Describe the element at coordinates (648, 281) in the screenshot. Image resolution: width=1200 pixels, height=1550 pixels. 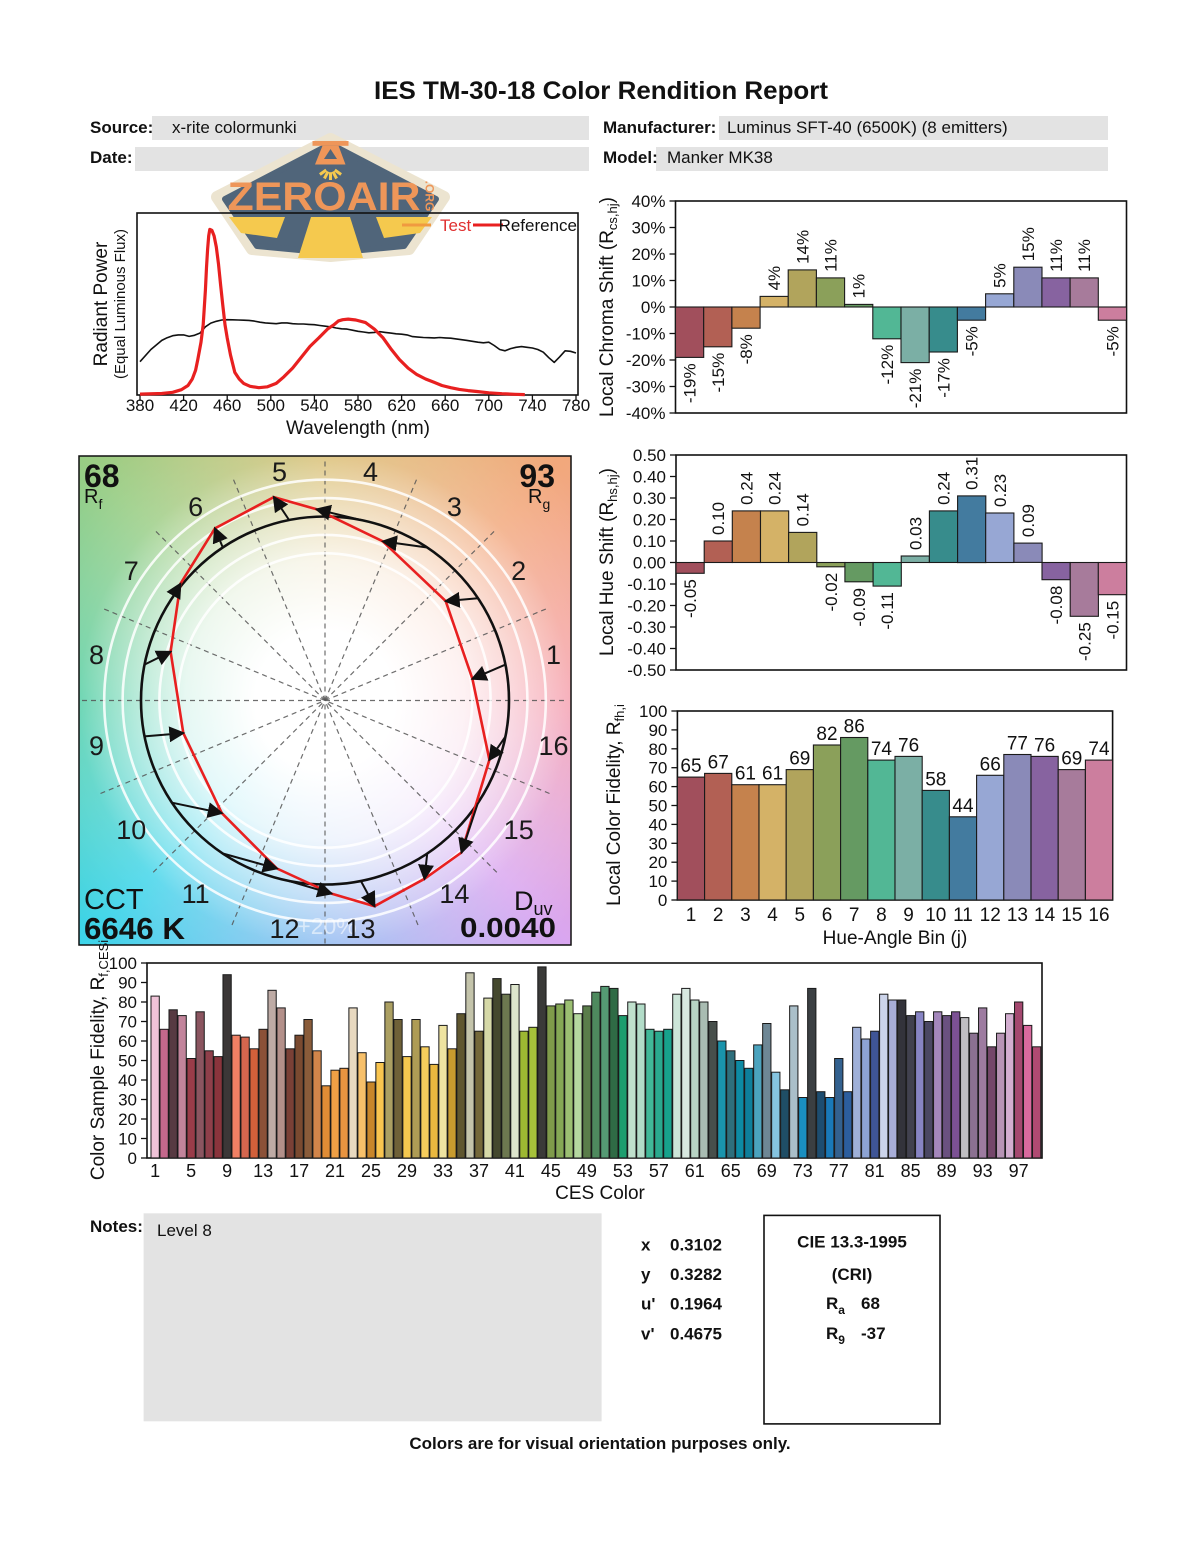
I see `svg-text: 10%` at that location.